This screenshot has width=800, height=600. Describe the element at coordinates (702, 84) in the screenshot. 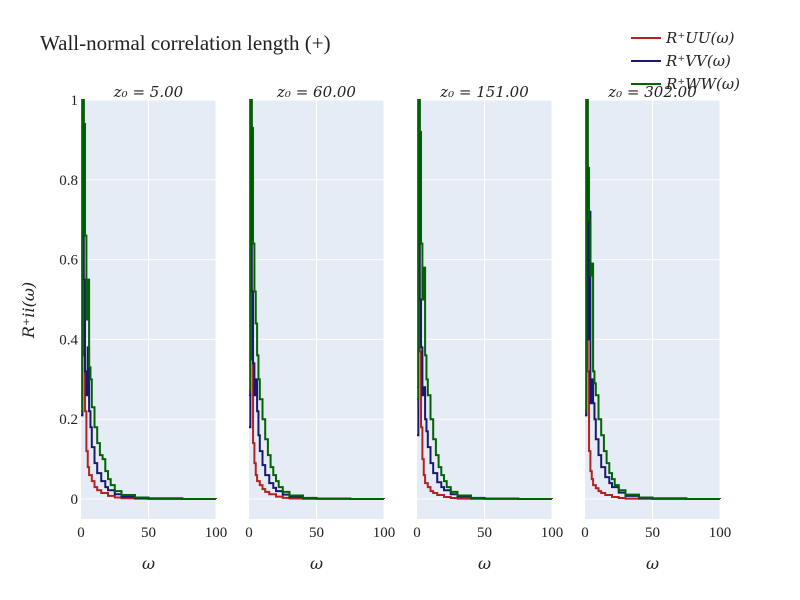

I see `legend-label-ww: R⁺WW(ω)` at that location.